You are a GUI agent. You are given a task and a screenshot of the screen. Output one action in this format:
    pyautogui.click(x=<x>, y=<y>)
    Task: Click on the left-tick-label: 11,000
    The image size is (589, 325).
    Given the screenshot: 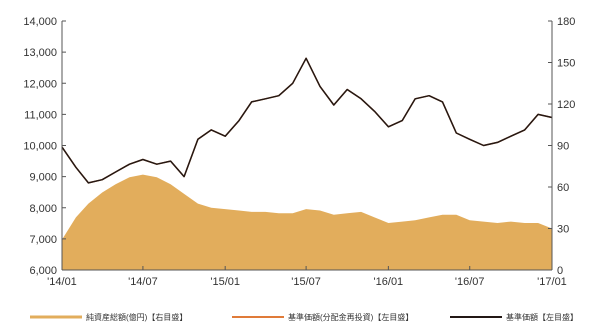 What is the action you would take?
    pyautogui.click(x=40, y=115)
    